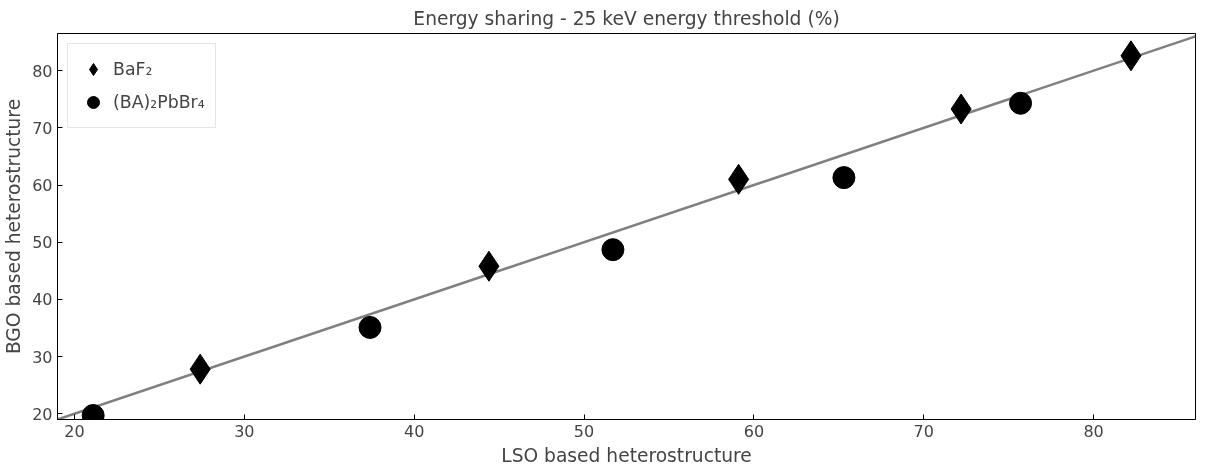  Describe the element at coordinates (42, 128) in the screenshot. I see `y-tick-label: 70` at that location.